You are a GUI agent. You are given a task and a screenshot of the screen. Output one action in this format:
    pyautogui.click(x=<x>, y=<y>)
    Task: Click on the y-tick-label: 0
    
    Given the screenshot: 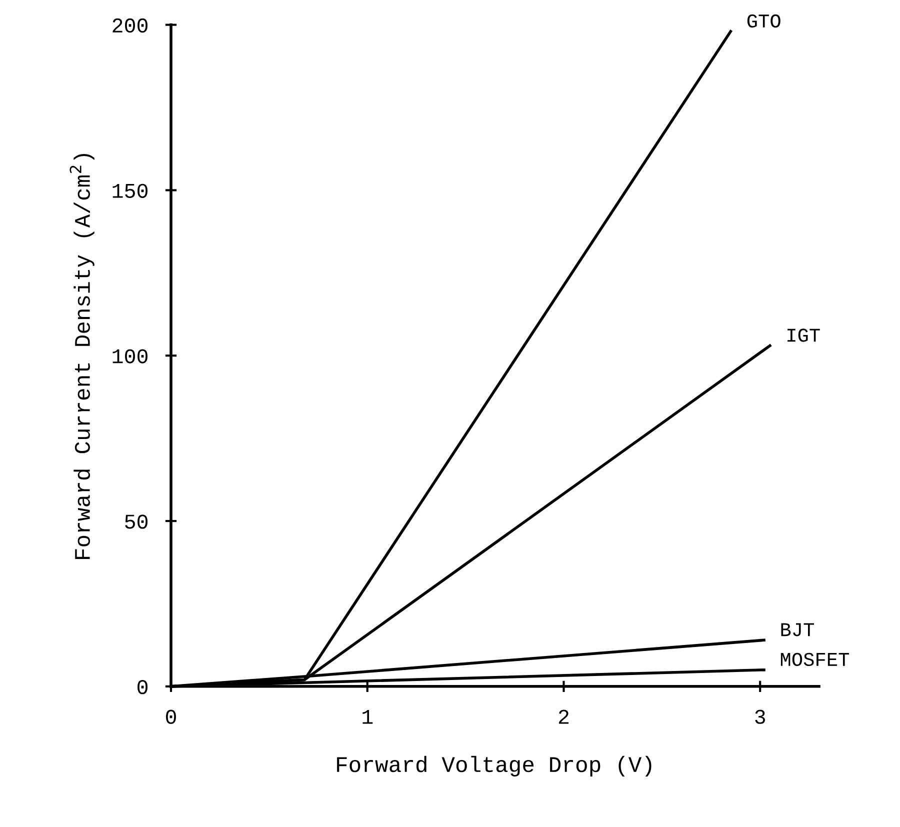 What is the action you would take?
    pyautogui.click(x=143, y=687)
    